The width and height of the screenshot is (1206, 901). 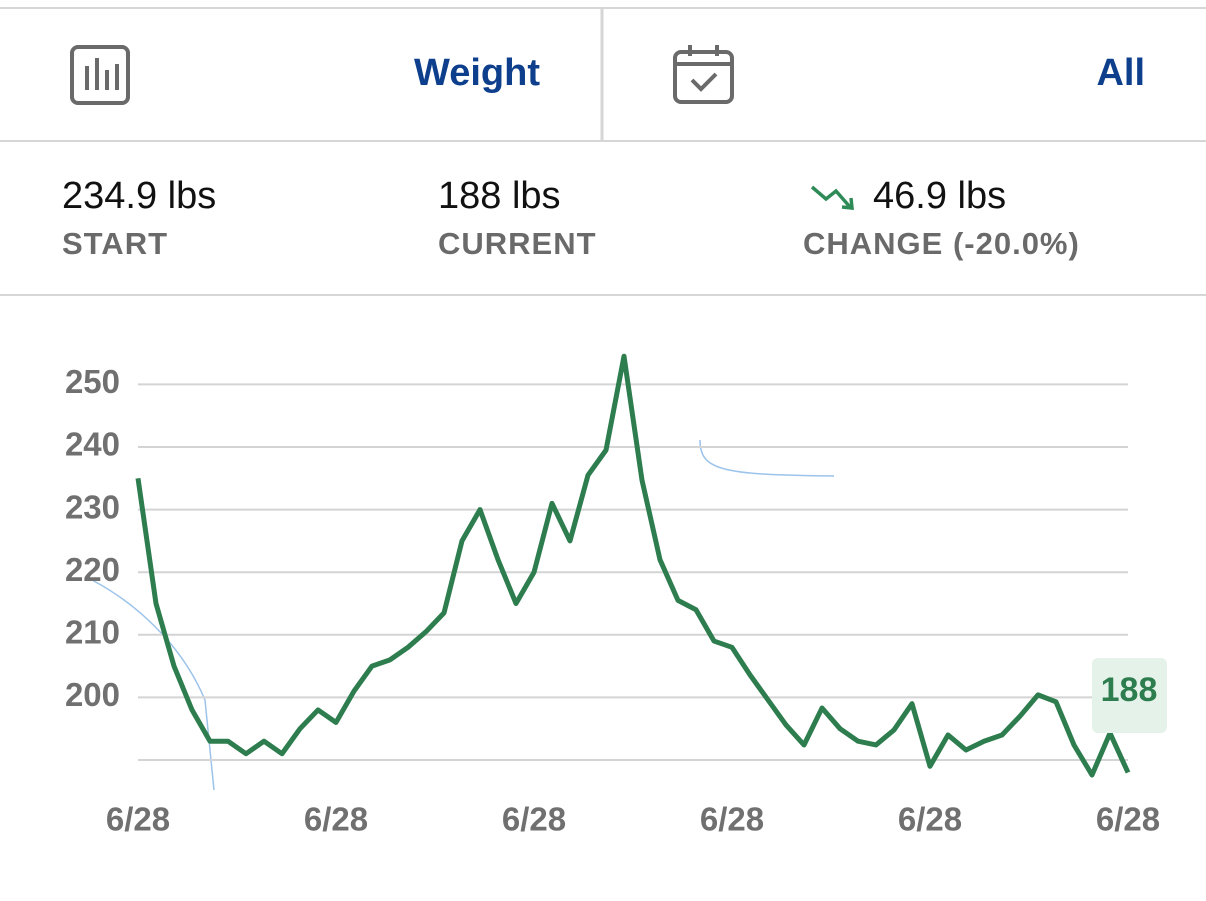 I want to click on y-tick-label: 200, so click(x=92, y=694).